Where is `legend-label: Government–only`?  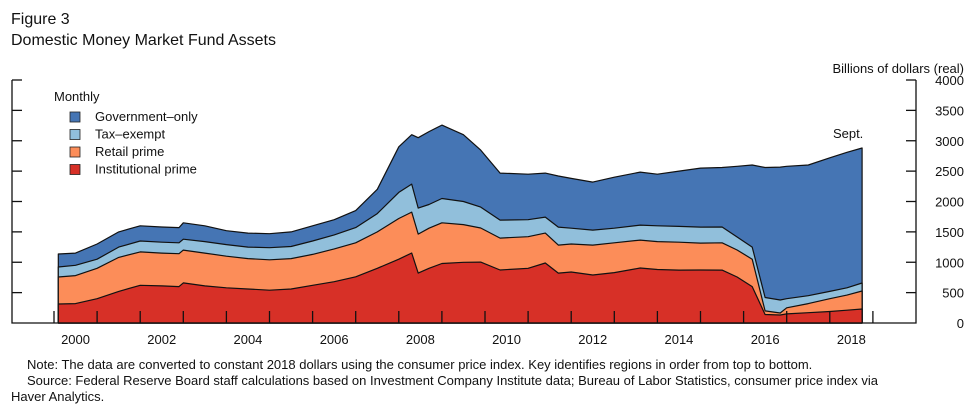
legend-label: Government–only is located at coordinates (146, 116).